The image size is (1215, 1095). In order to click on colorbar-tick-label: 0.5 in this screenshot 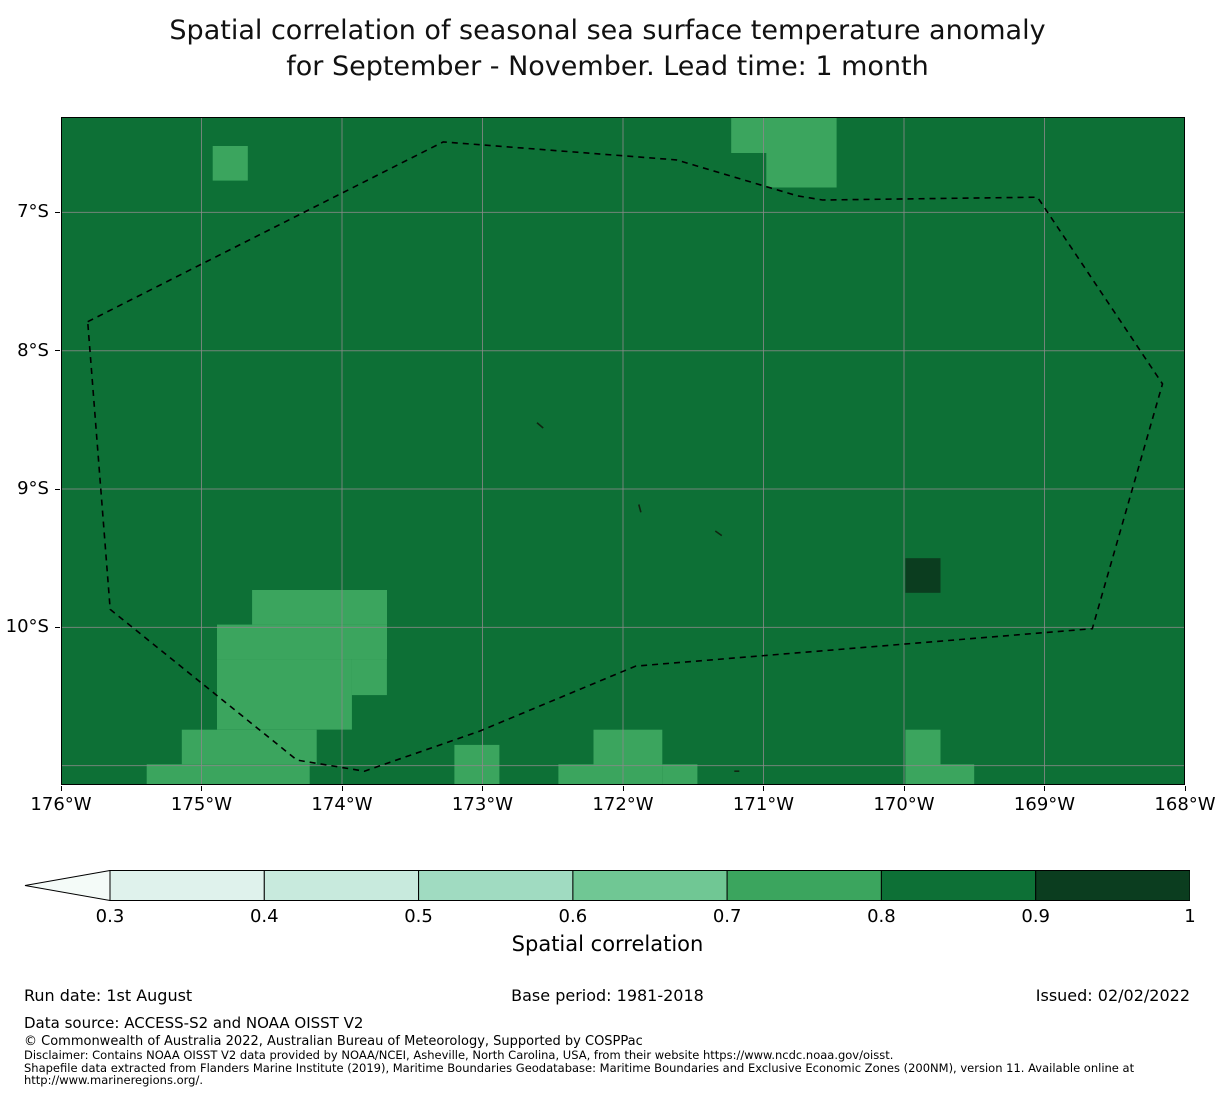, I will do `click(418, 916)`.